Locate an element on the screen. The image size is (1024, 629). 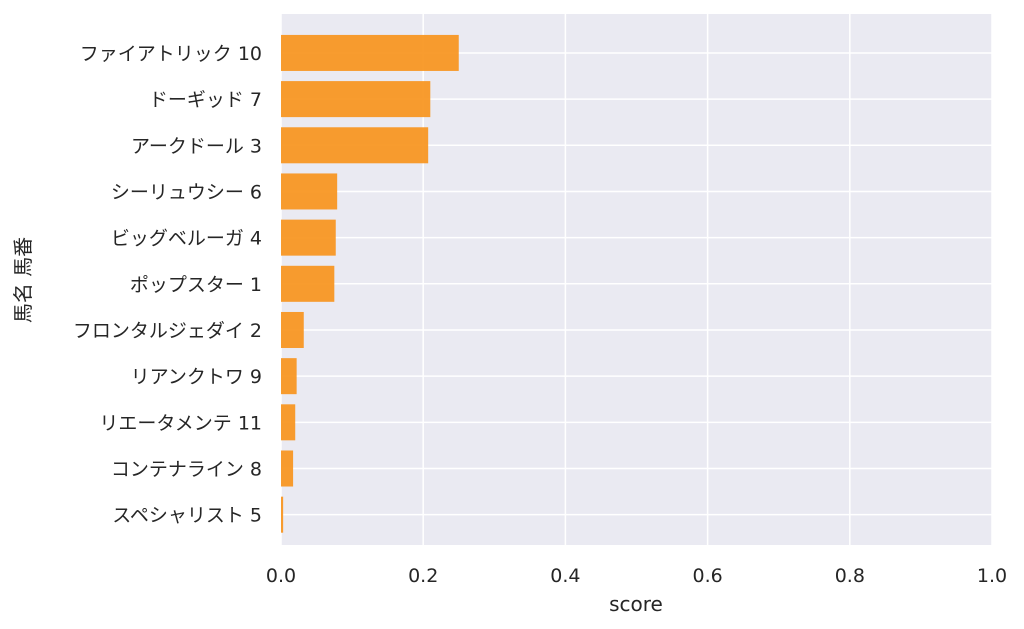
y-tick-label: アークドール 3 is located at coordinates (196, 146).